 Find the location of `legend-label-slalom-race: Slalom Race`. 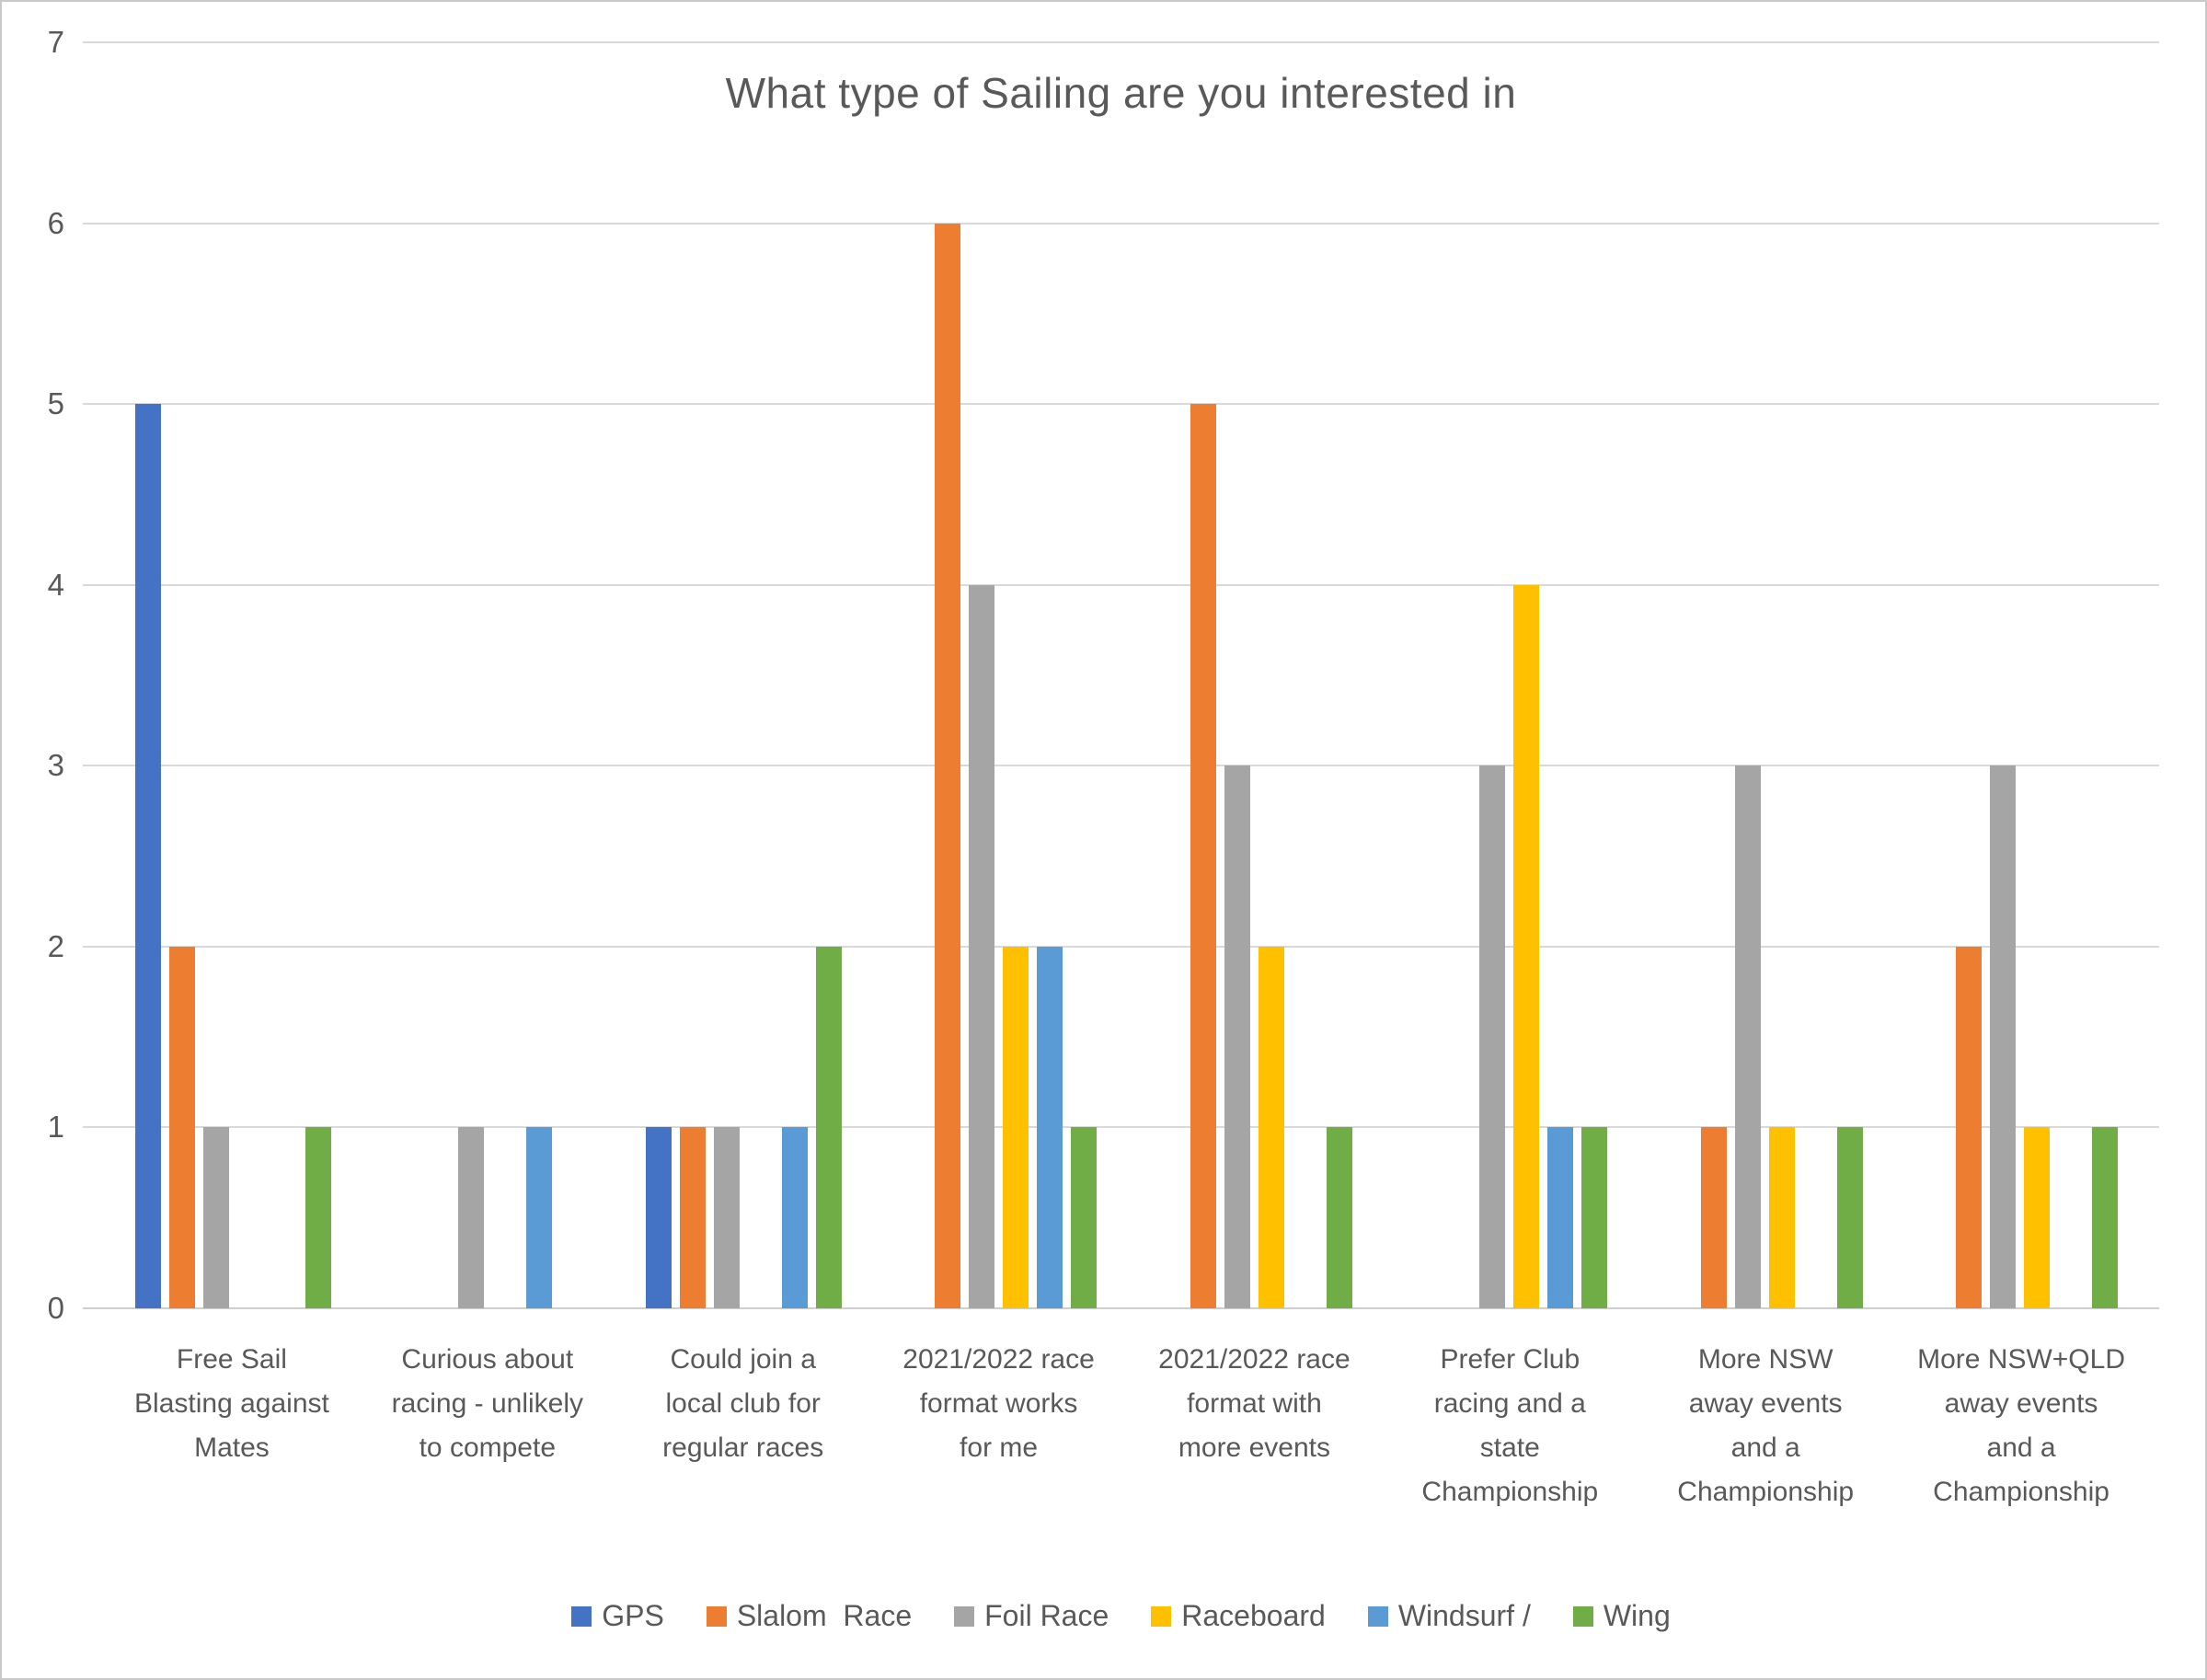

legend-label-slalom-race: Slalom Race is located at coordinates (824, 1615).